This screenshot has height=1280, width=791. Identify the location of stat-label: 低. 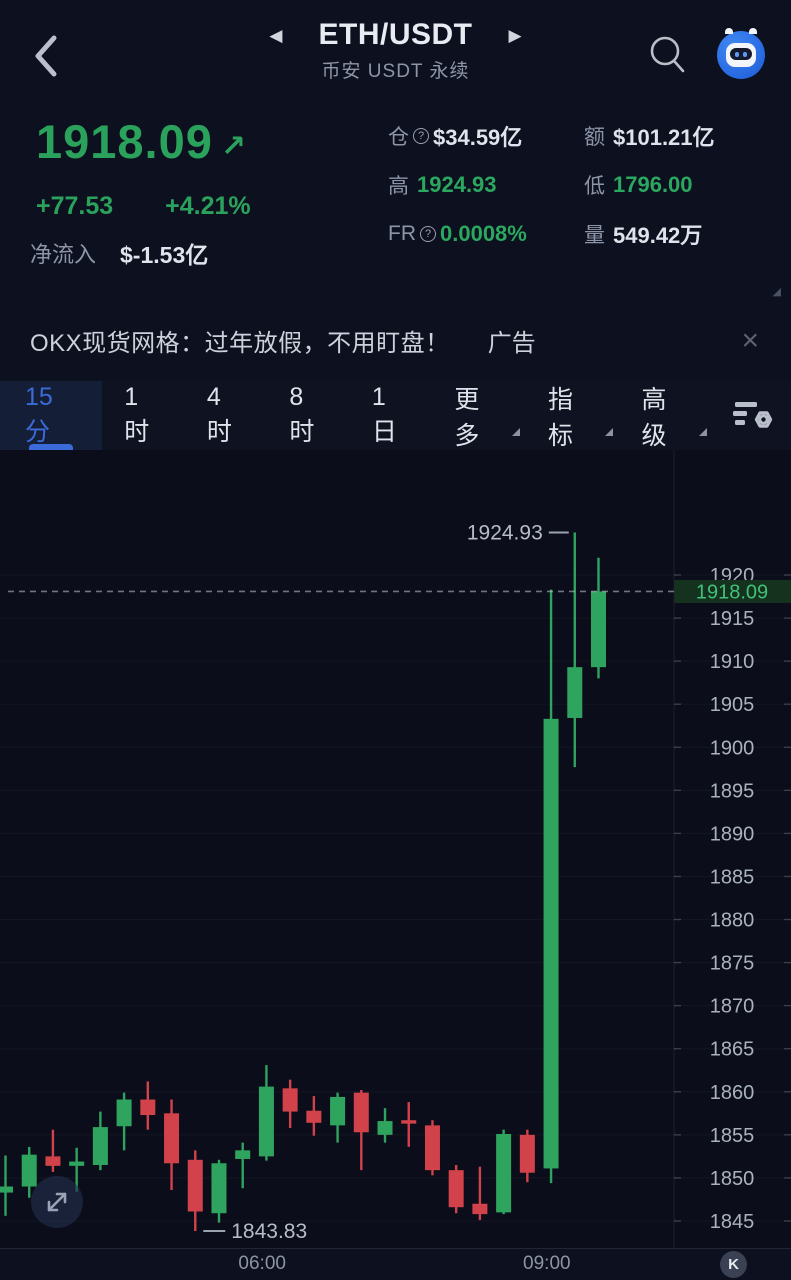
(594, 186).